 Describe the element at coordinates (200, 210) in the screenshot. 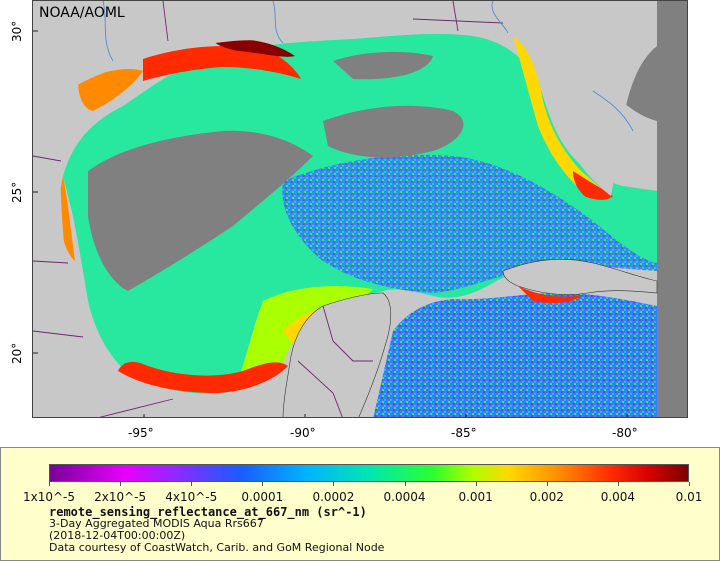

I see `cloud-patch-west` at that location.